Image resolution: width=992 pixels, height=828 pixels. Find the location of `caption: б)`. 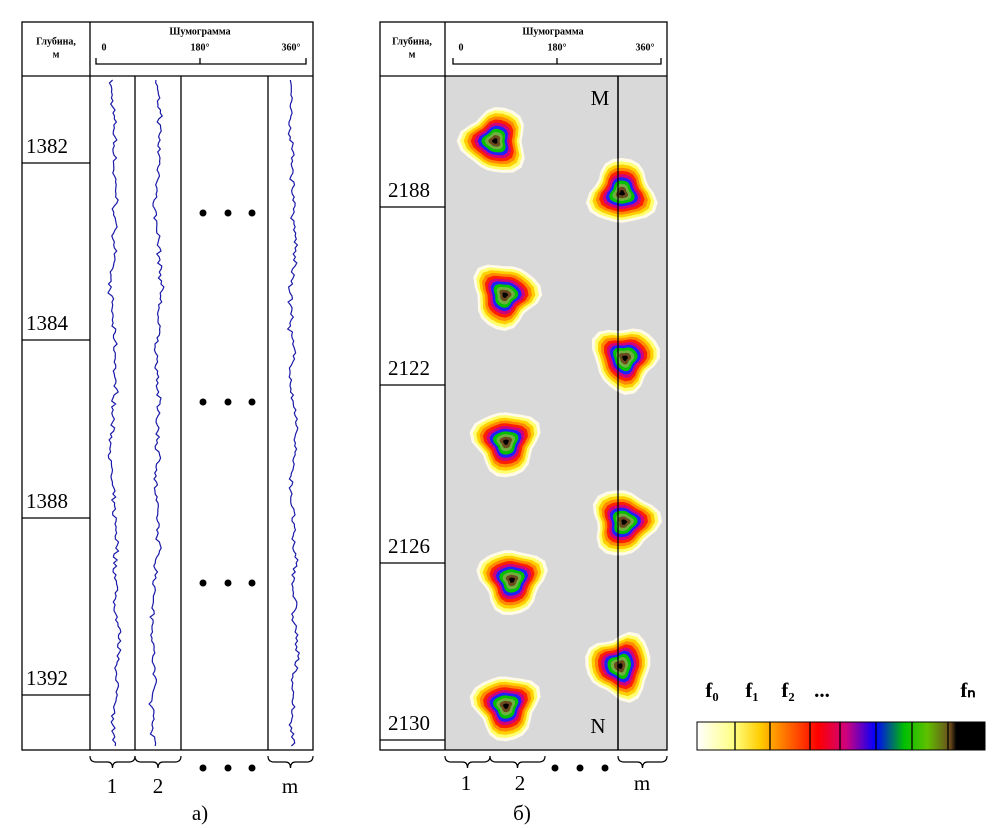

caption: б) is located at coordinates (522, 813).